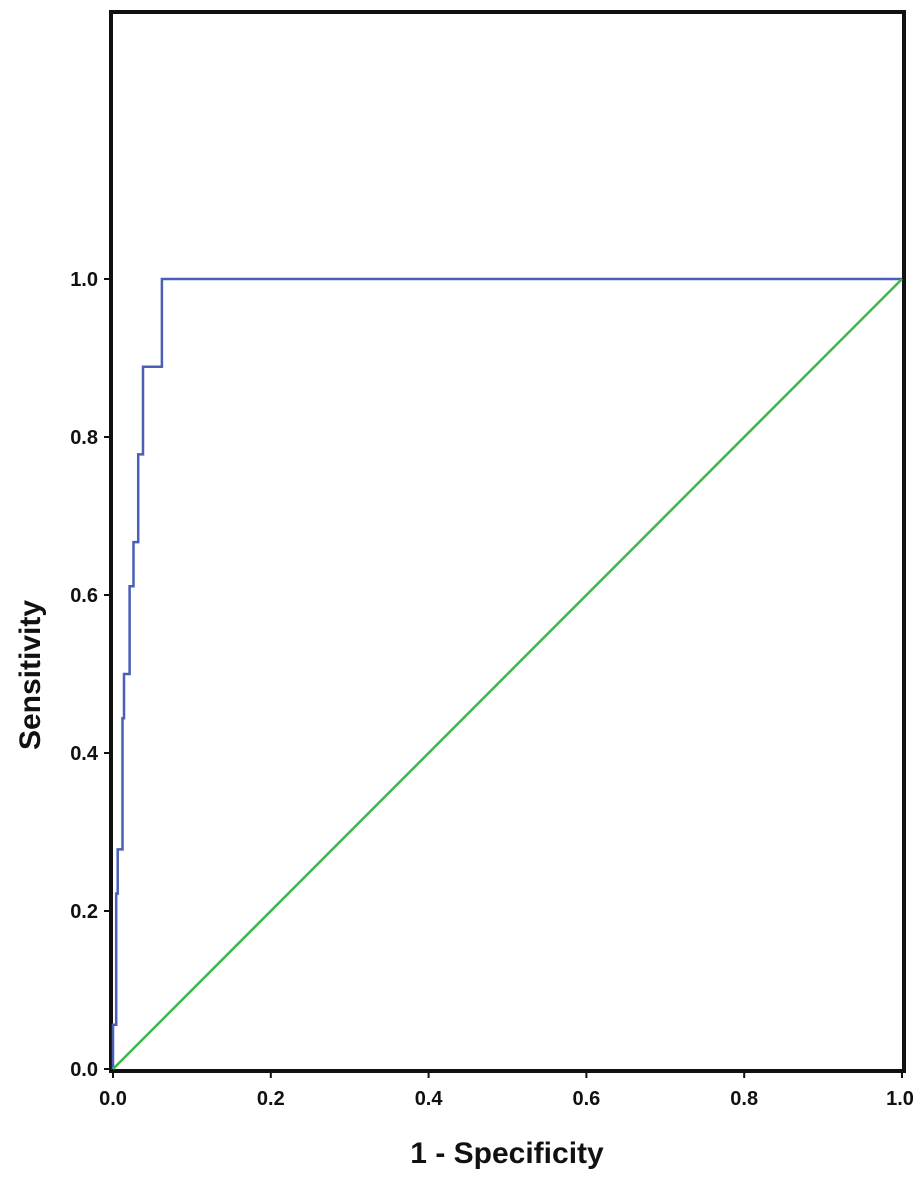 This screenshot has width=922, height=1179. Describe the element at coordinates (900, 1099) in the screenshot. I see `x-tick-label: 1.0` at that location.